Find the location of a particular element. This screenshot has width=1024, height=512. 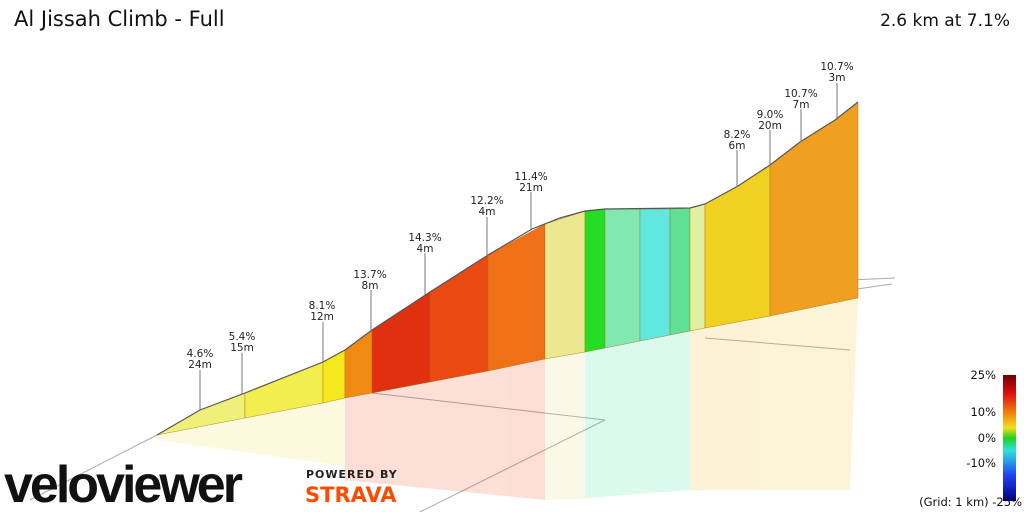

grade: 14.3% is located at coordinates (424, 238).